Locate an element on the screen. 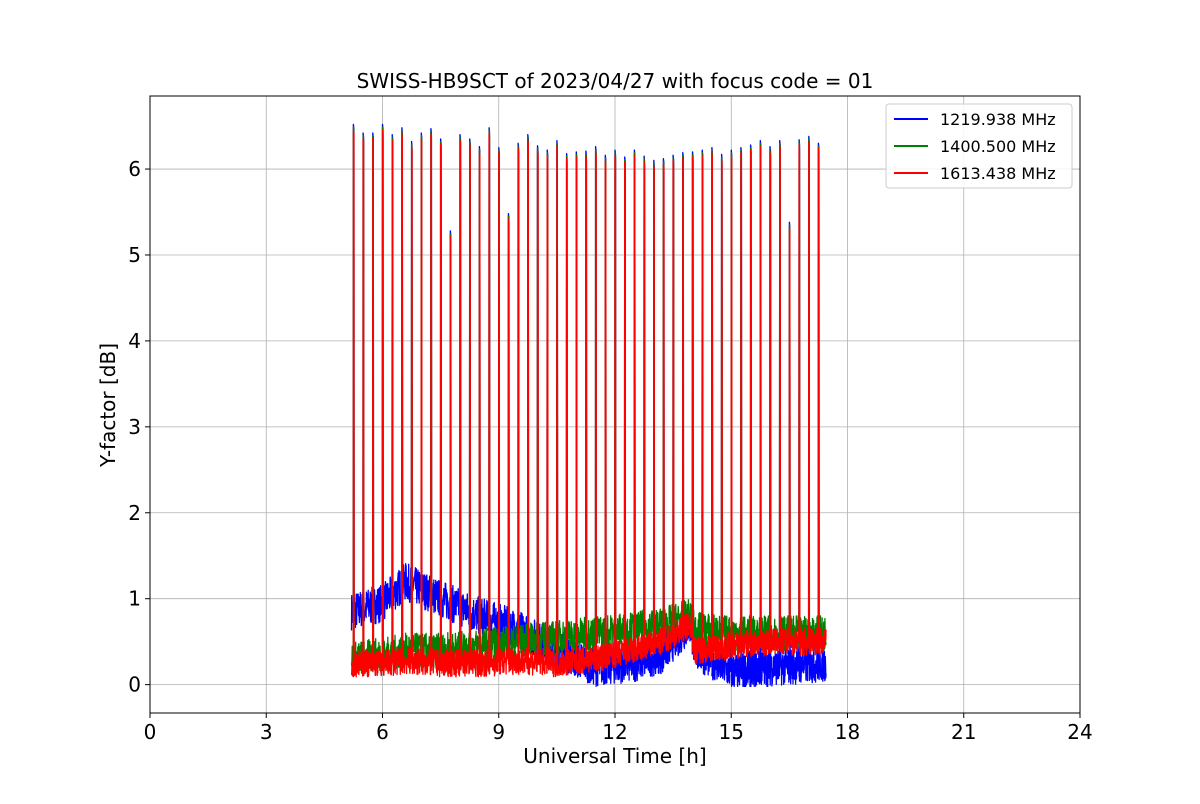 The width and height of the screenshot is (1200, 804). x-tick-label: 0 is located at coordinates (150, 732).